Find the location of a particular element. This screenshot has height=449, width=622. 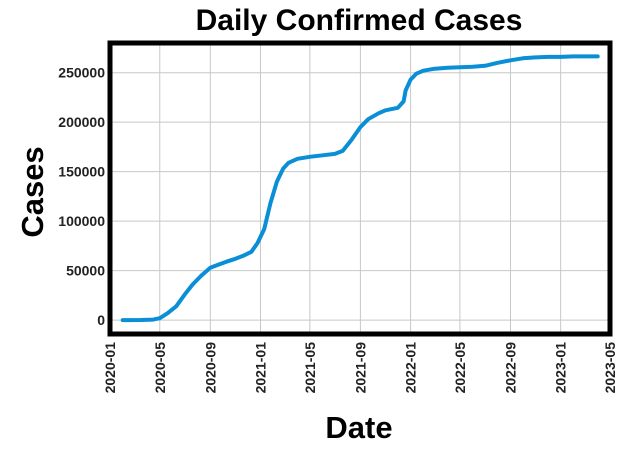

x-tick-label: 2020-01 is located at coordinates (110, 368).